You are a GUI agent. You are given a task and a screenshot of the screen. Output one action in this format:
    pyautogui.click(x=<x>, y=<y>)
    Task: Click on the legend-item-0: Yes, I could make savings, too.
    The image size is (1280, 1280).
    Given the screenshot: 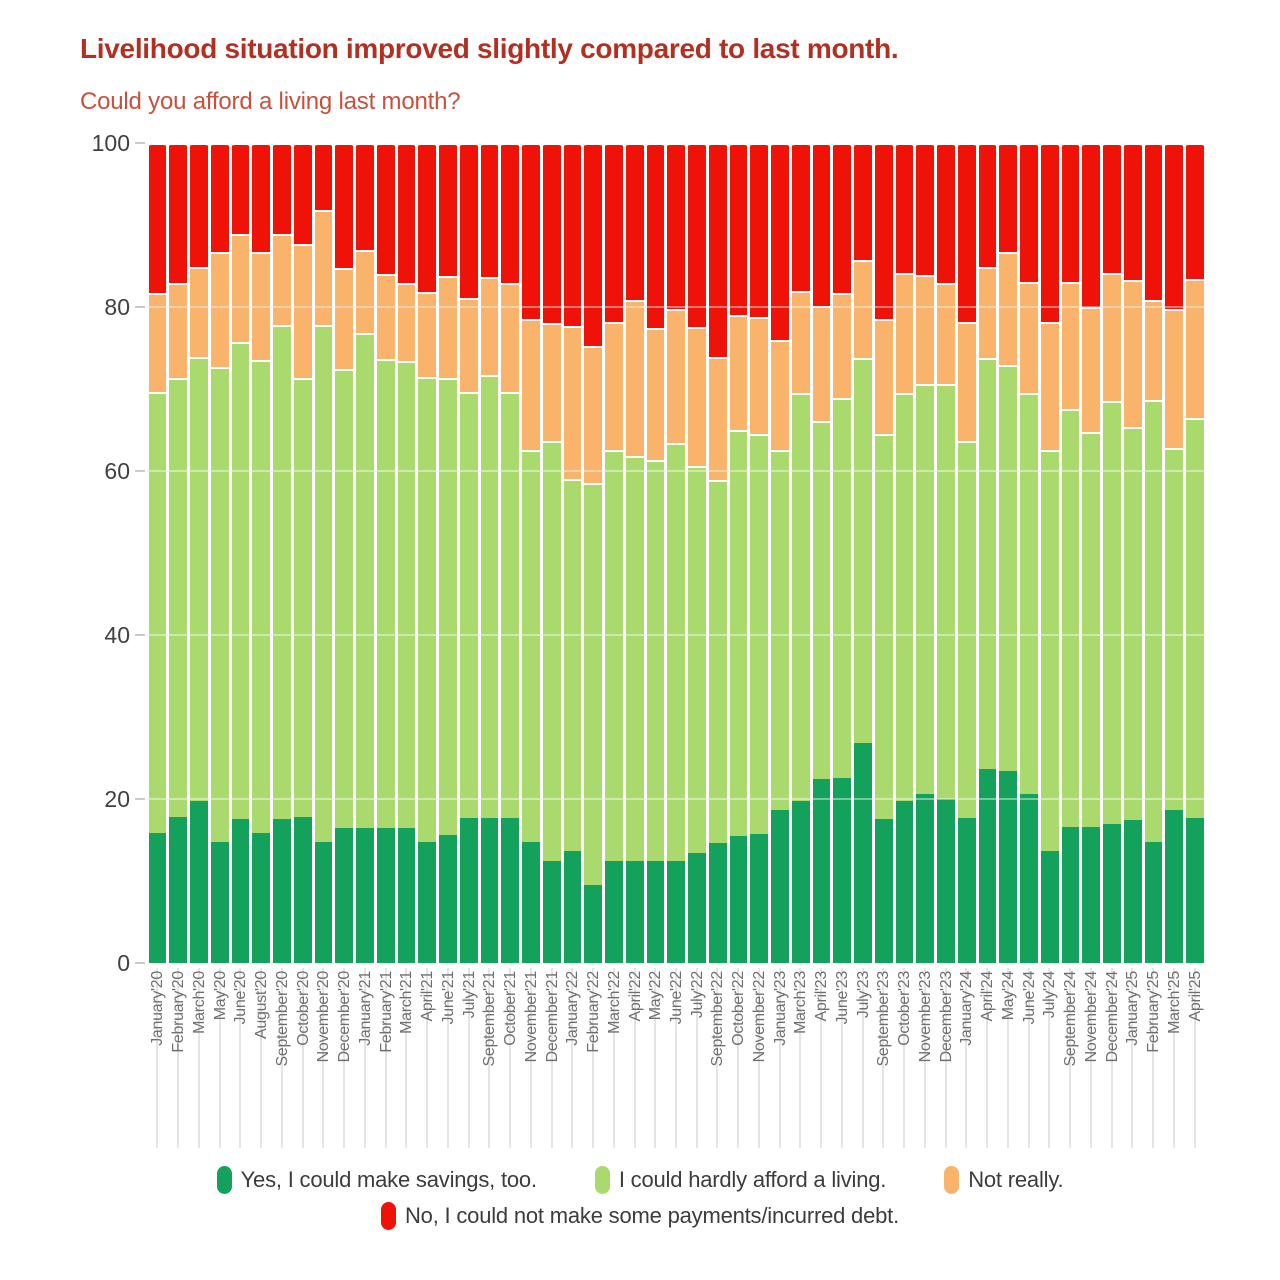 What is the action you would take?
    pyautogui.click(x=376, y=1180)
    